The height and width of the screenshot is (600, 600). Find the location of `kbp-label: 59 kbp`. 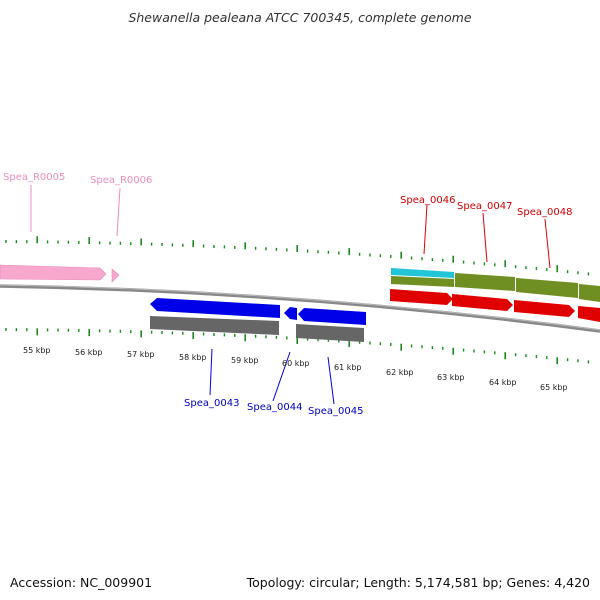

kbp-label: 59 kbp is located at coordinates (245, 360).